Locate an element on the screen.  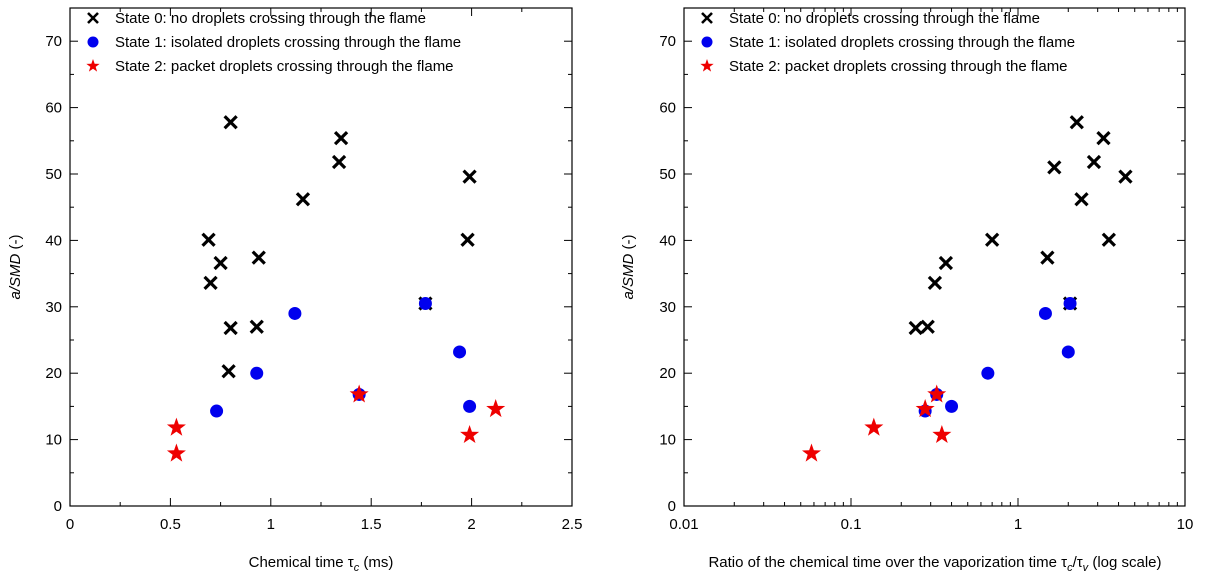
x-tick-label: 1.5 is located at coordinates (371, 524).